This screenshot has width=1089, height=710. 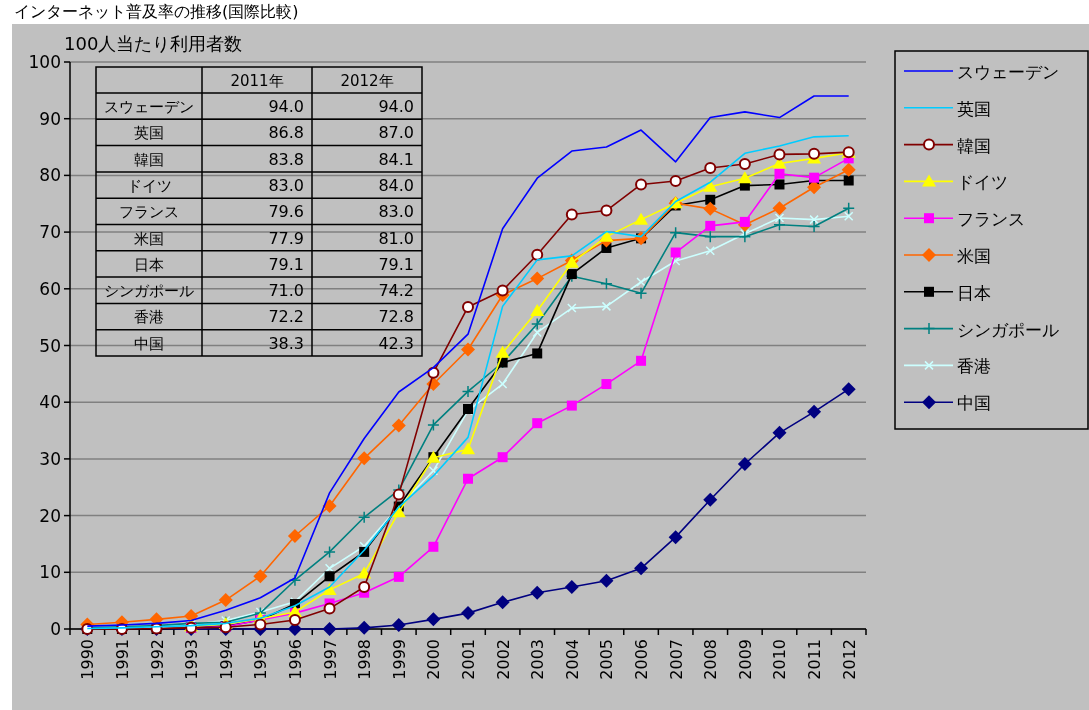 I want to click on annotation: 81.0, so click(x=396, y=238).